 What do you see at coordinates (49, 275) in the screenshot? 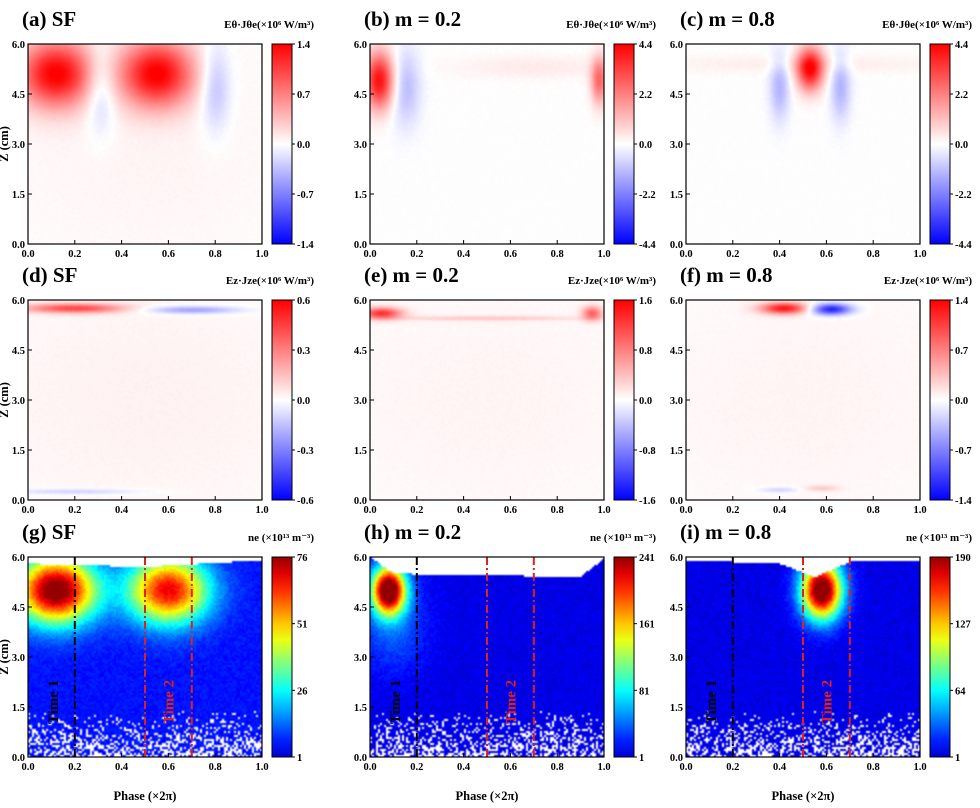
I see `panel-title: (d) SF` at bounding box center [49, 275].